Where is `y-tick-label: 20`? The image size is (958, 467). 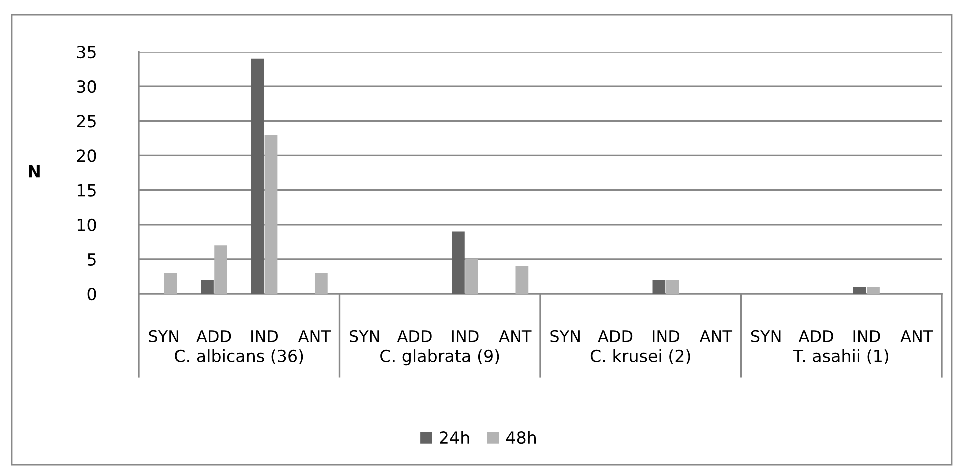
y-tick-label: 20 is located at coordinates (86, 156).